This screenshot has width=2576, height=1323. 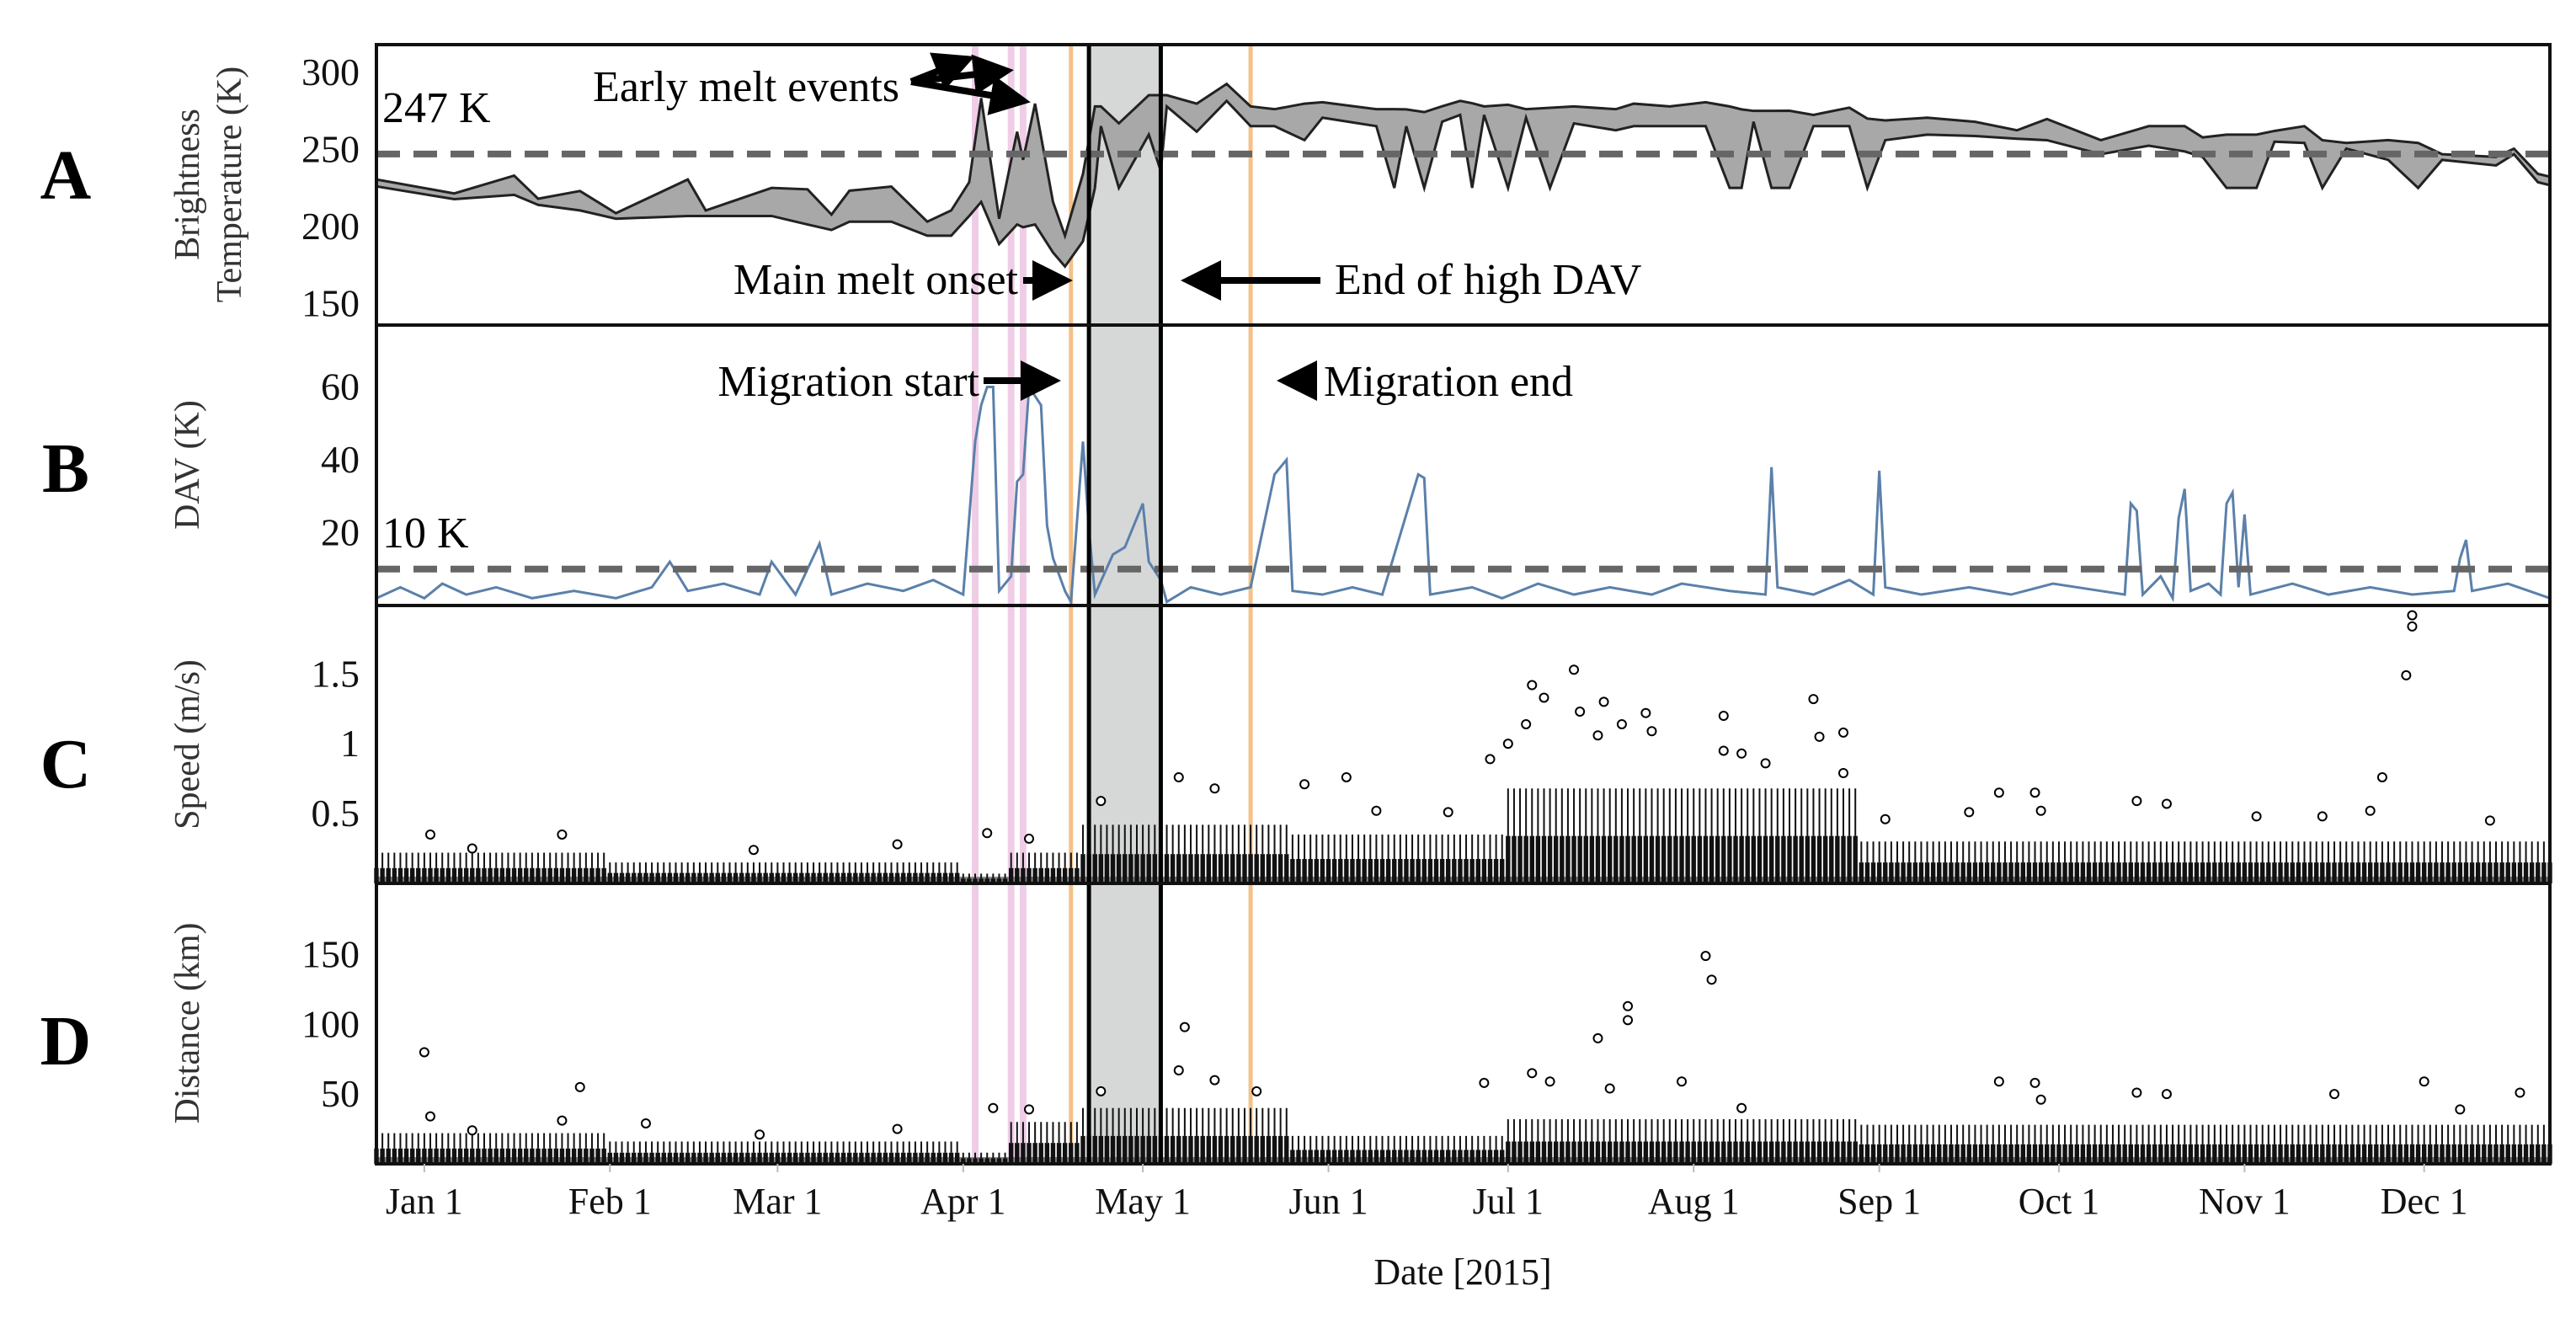 I want to click on y-tick-label: 150, so click(x=330, y=303).